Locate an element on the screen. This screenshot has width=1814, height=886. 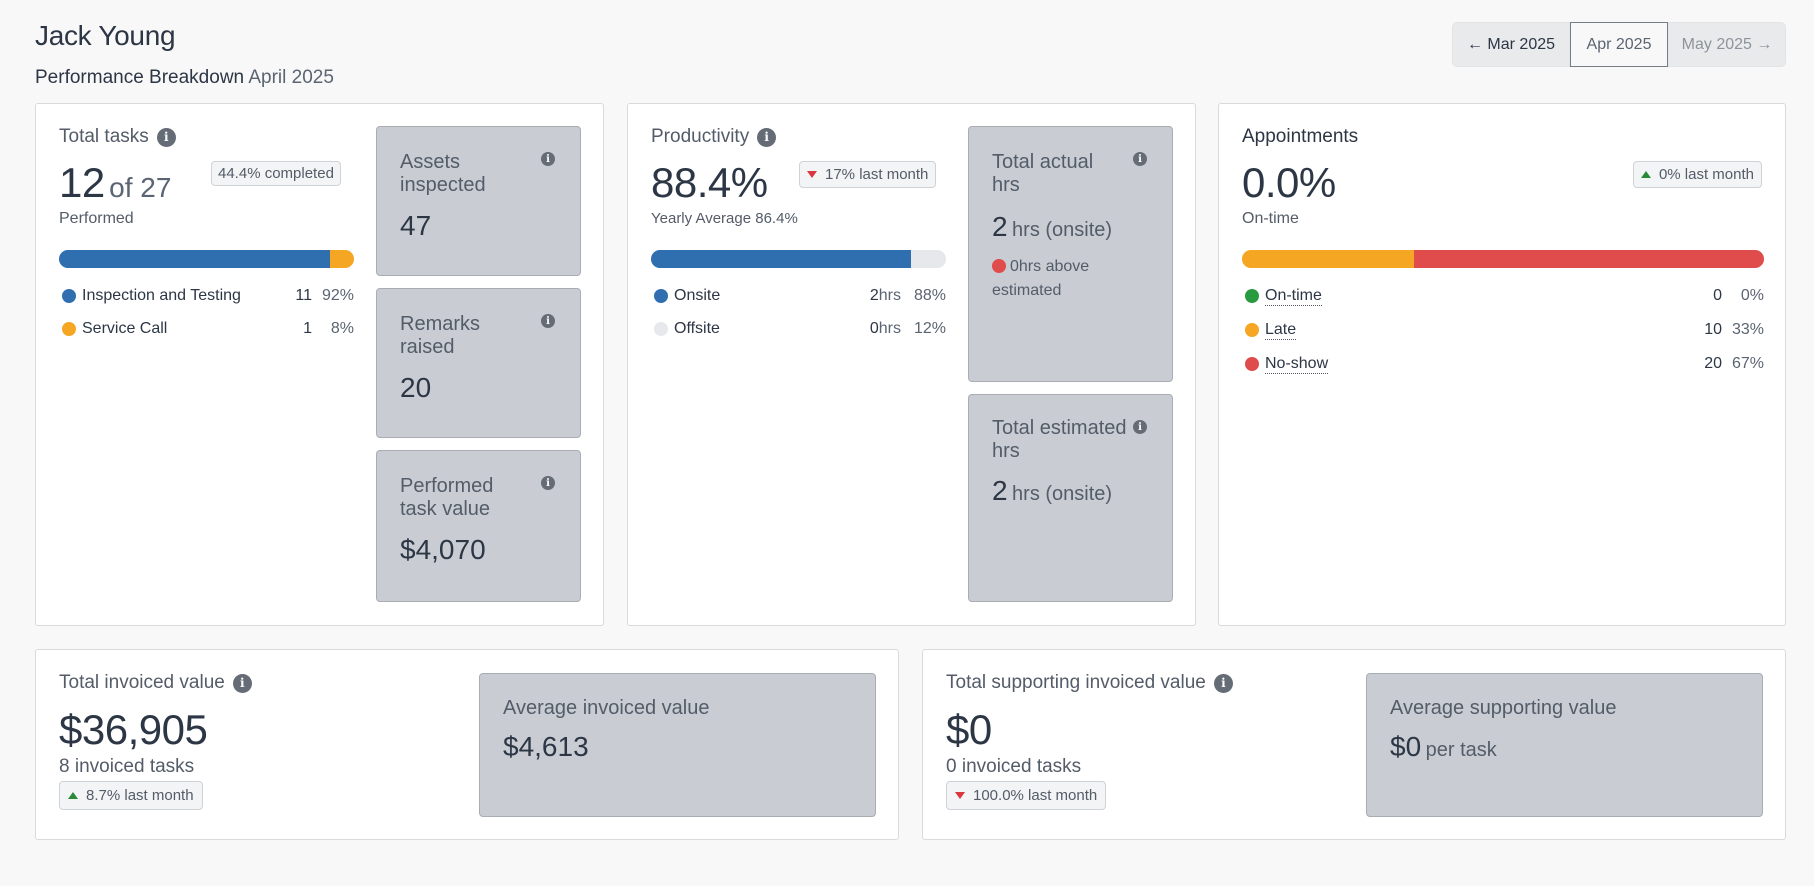
supporting-label-group: Total supporting invoiced value i is located at coordinates (1089, 683).